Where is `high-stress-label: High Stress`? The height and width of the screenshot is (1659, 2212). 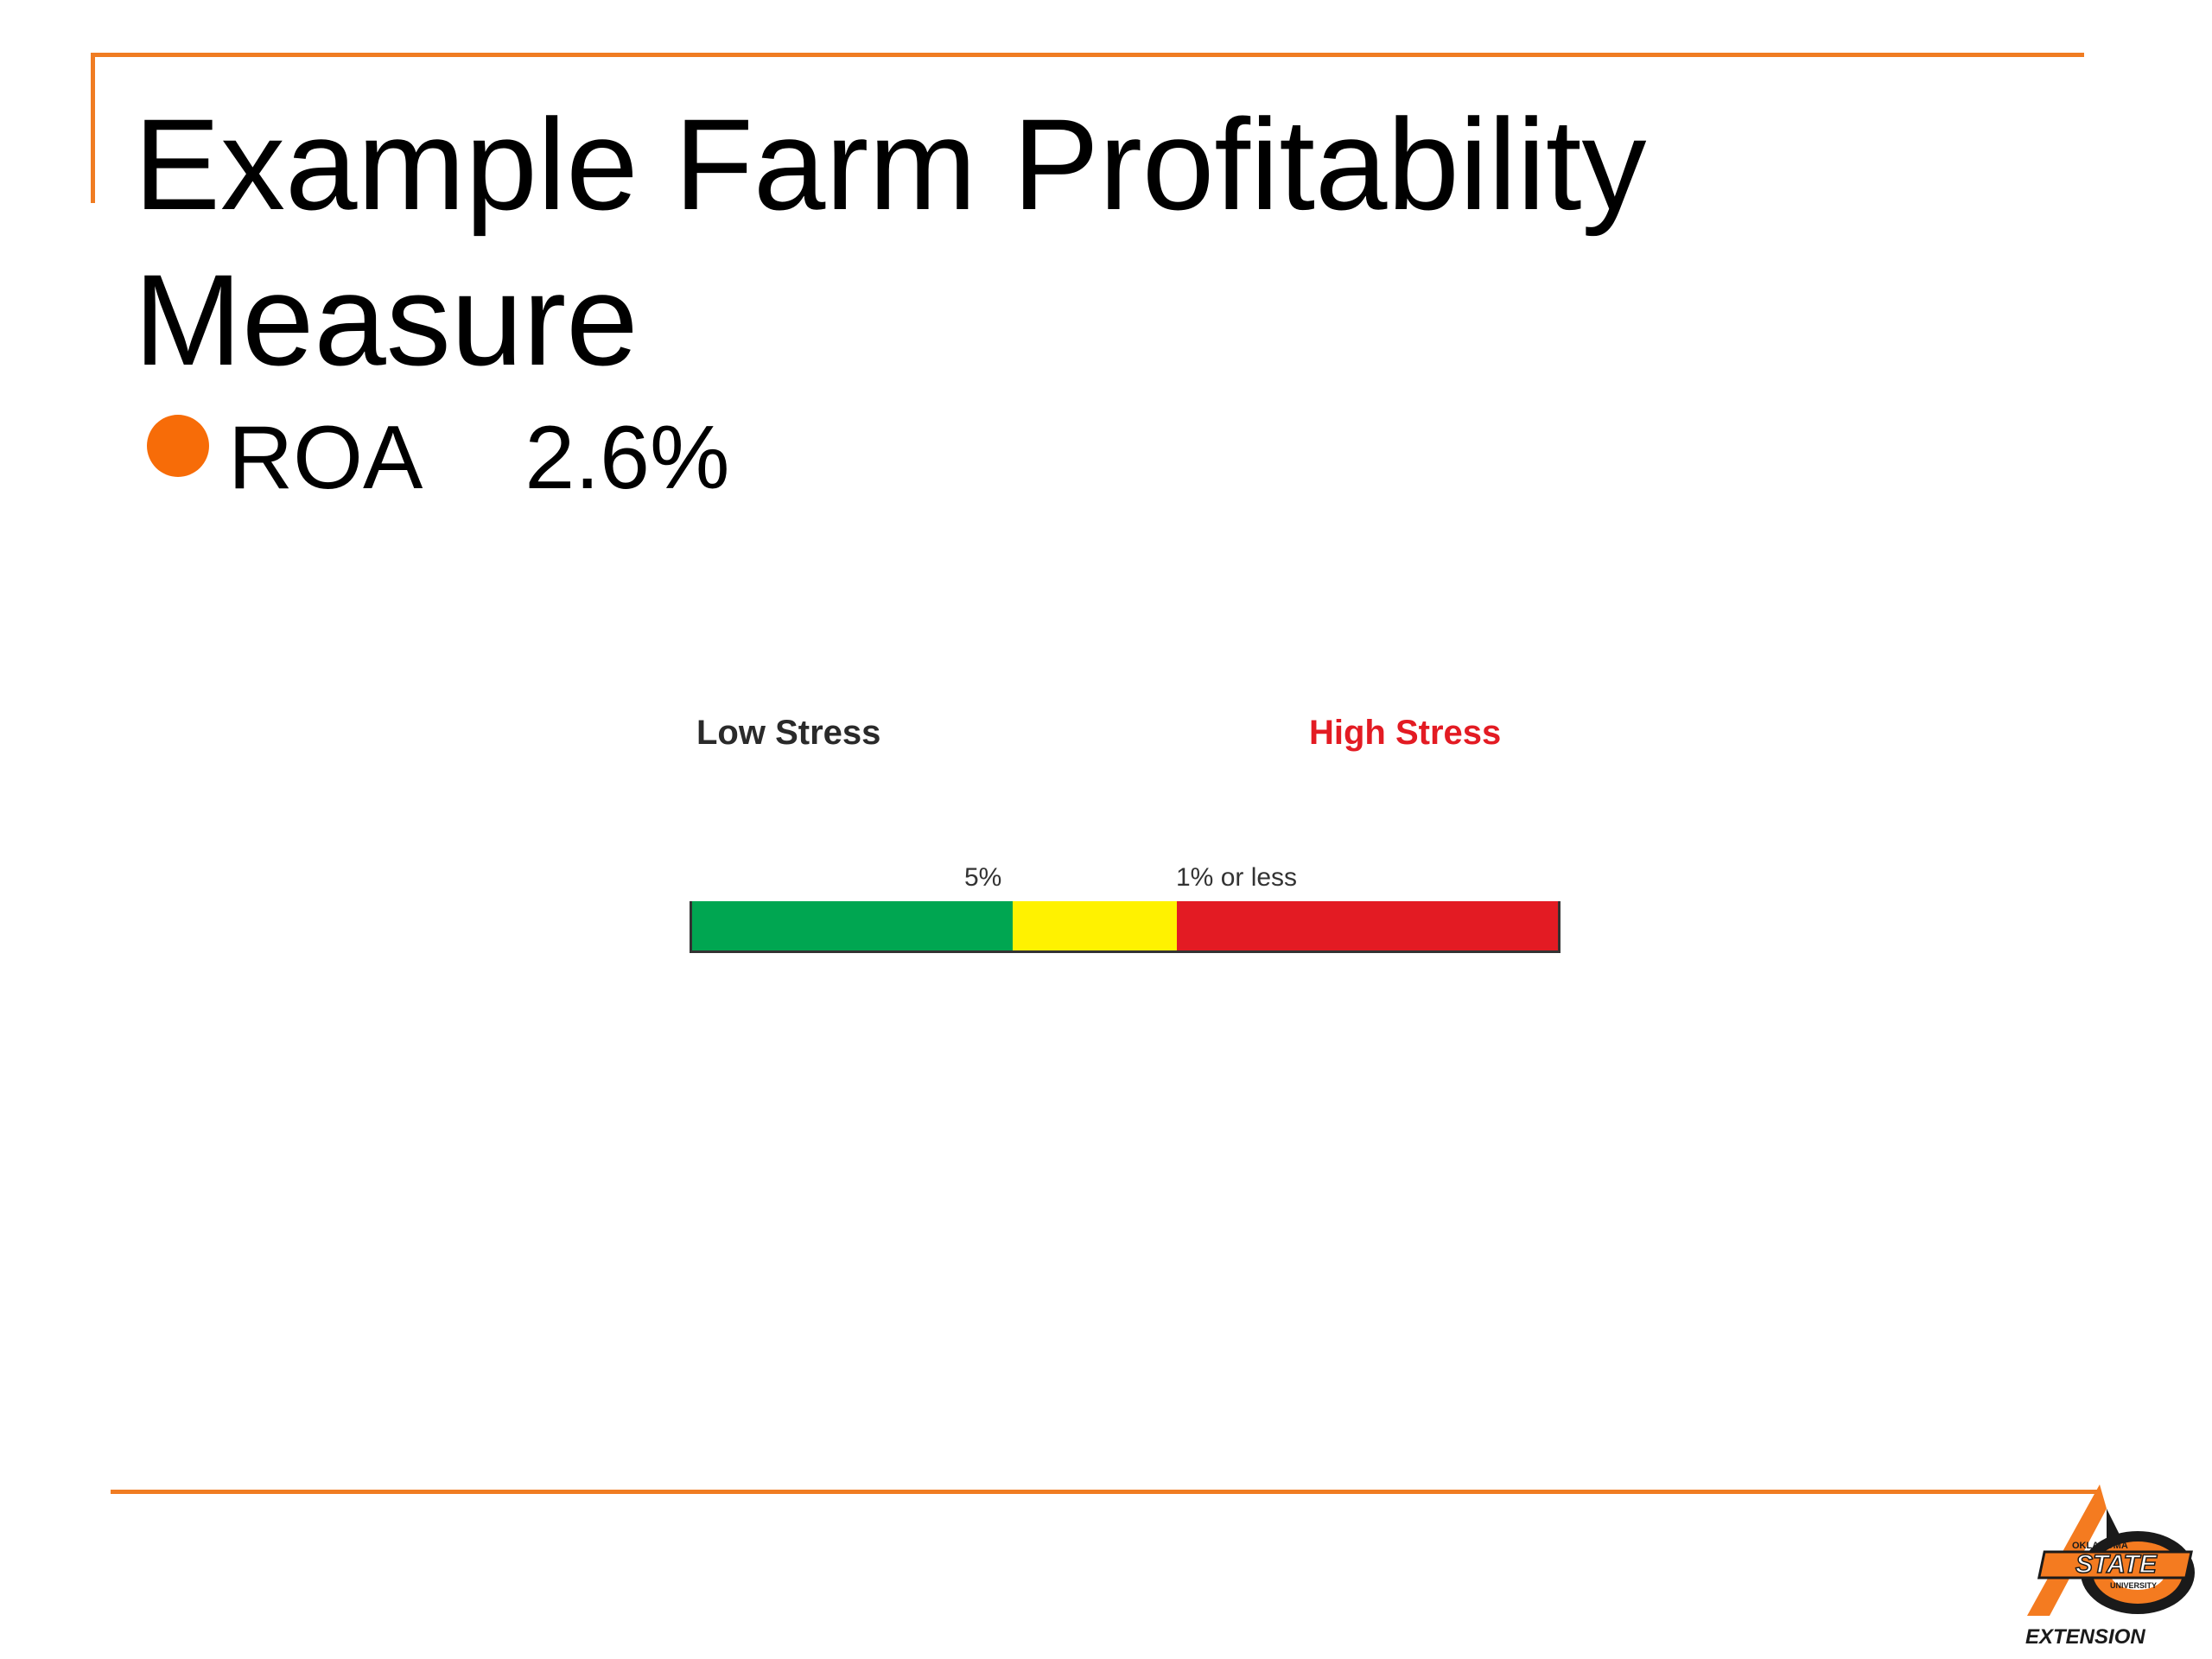 high-stress-label: High Stress is located at coordinates (1405, 733).